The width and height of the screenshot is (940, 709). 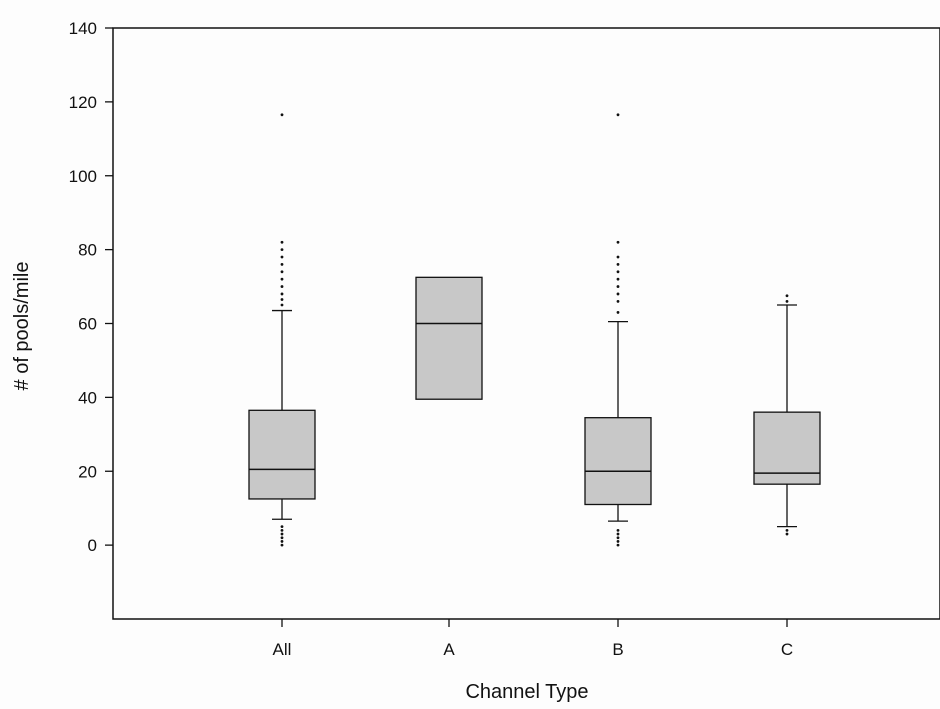 What do you see at coordinates (617, 649) in the screenshot?
I see `x-tick-label-B: B` at bounding box center [617, 649].